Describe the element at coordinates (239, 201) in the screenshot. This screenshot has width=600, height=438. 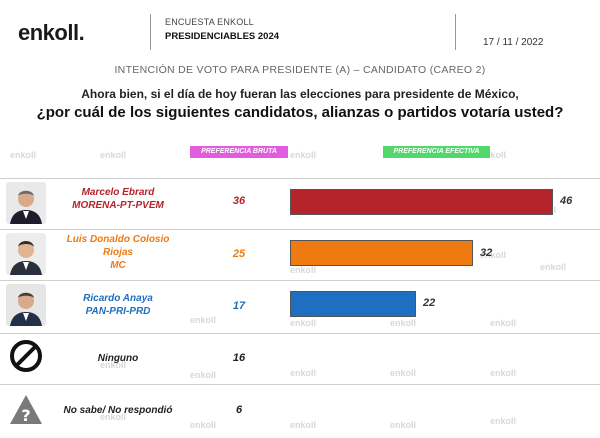
I see `bruta-value: 36` at that location.